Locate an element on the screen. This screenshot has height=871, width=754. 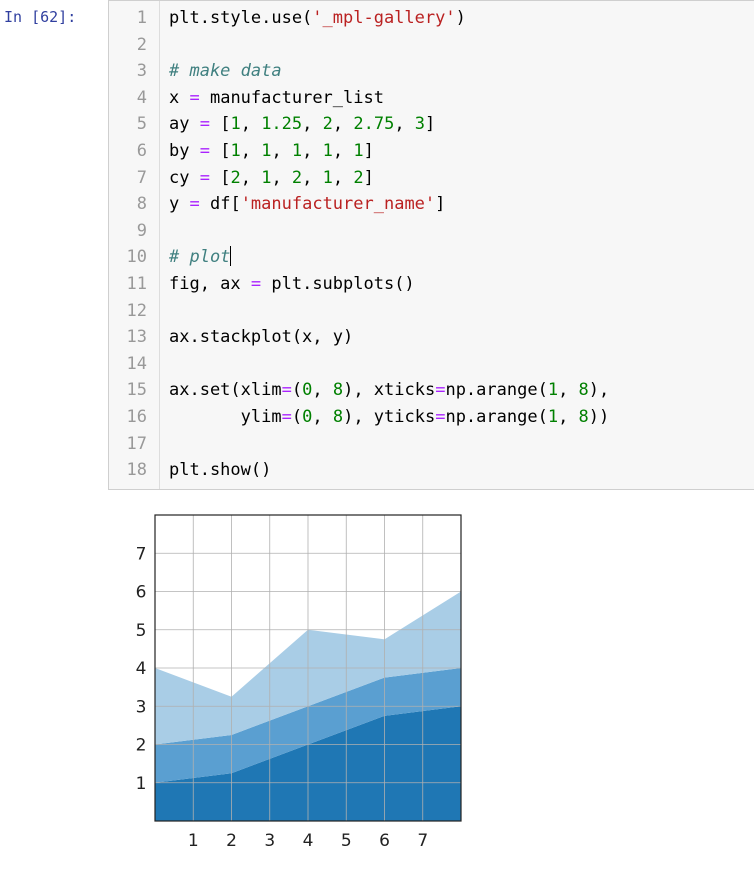
code-text: by = [1, 1, 1, 1, 1] is located at coordinates (271, 151).